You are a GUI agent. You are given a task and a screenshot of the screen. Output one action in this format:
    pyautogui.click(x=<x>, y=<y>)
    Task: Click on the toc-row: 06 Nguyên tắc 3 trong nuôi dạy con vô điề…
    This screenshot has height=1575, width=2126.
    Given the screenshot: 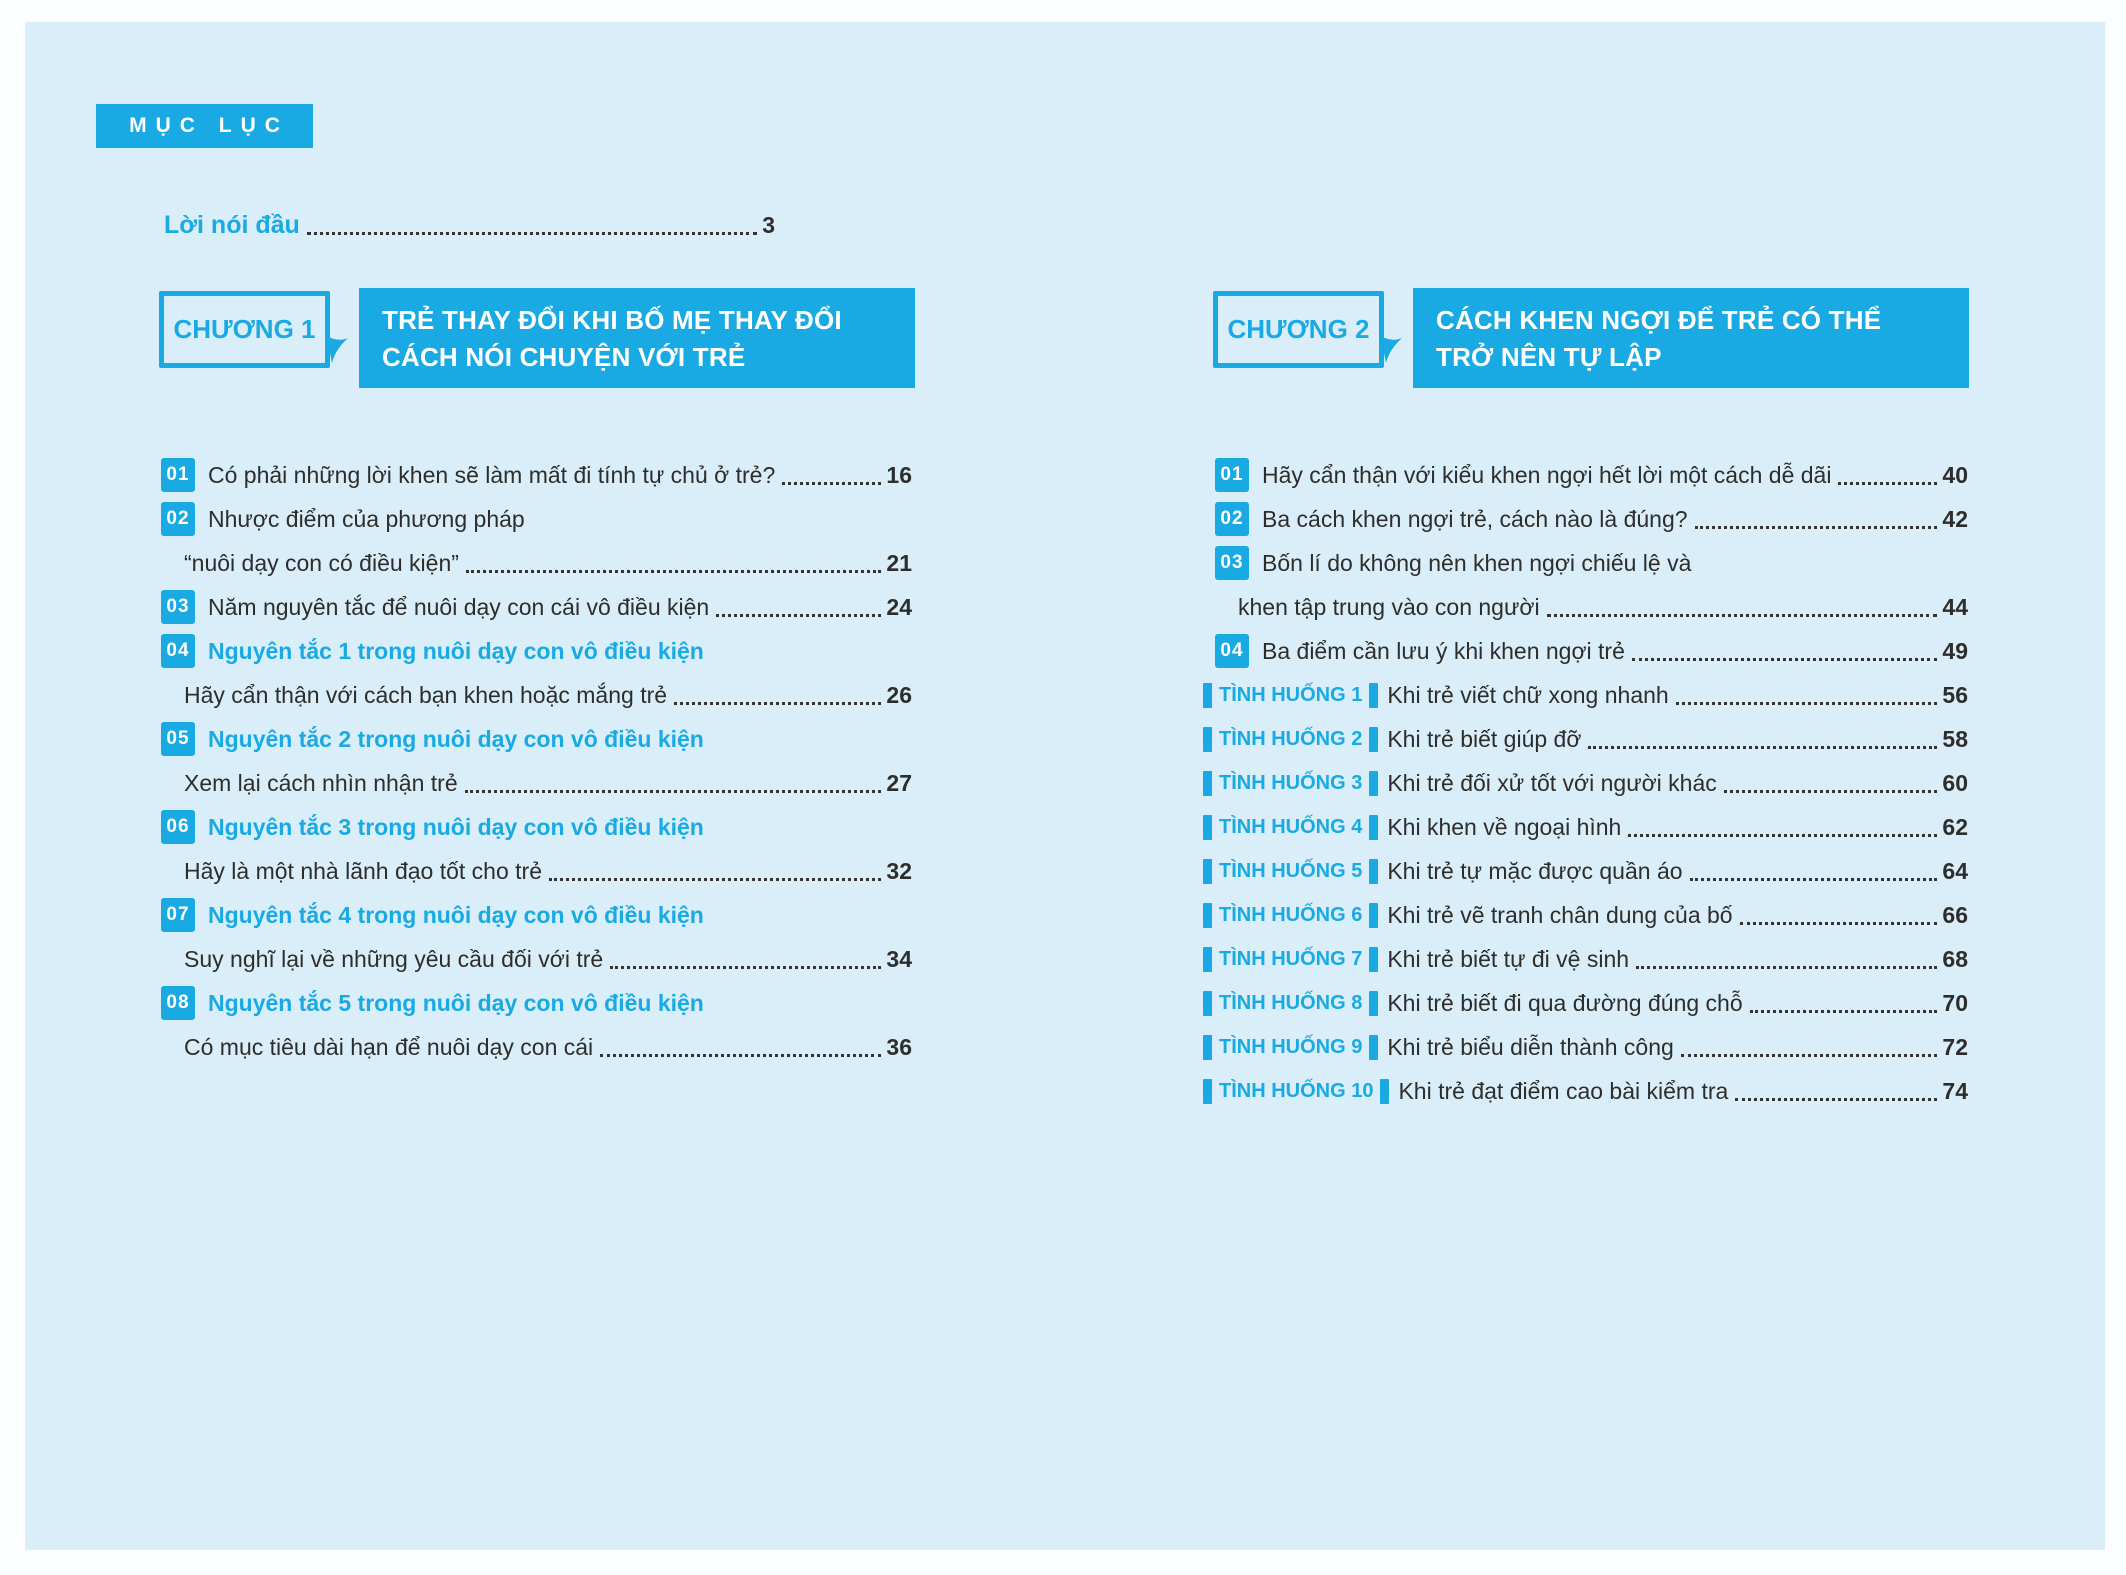 What is the action you would take?
    pyautogui.click(x=536, y=827)
    